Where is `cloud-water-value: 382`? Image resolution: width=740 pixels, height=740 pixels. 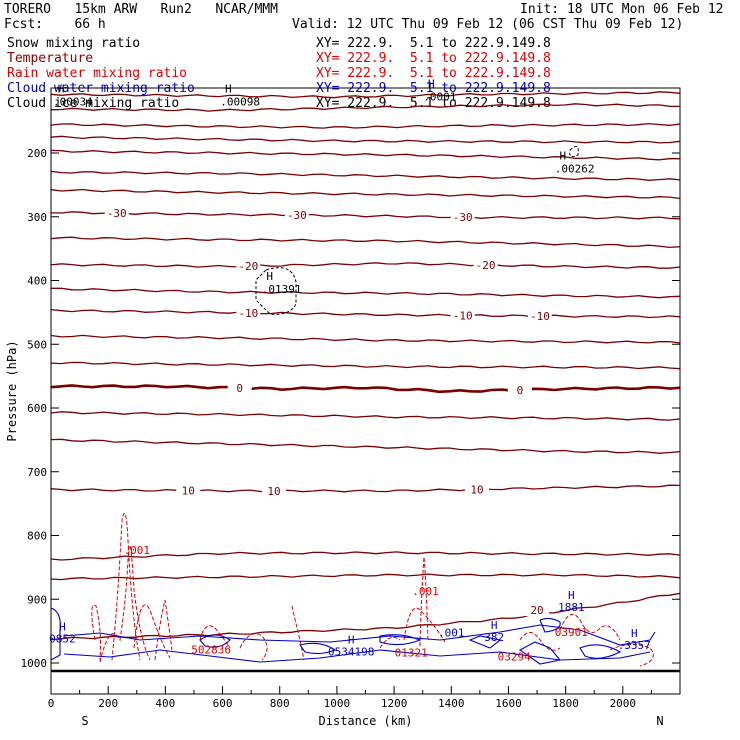
cloud-water-value: 382 is located at coordinates (494, 637).